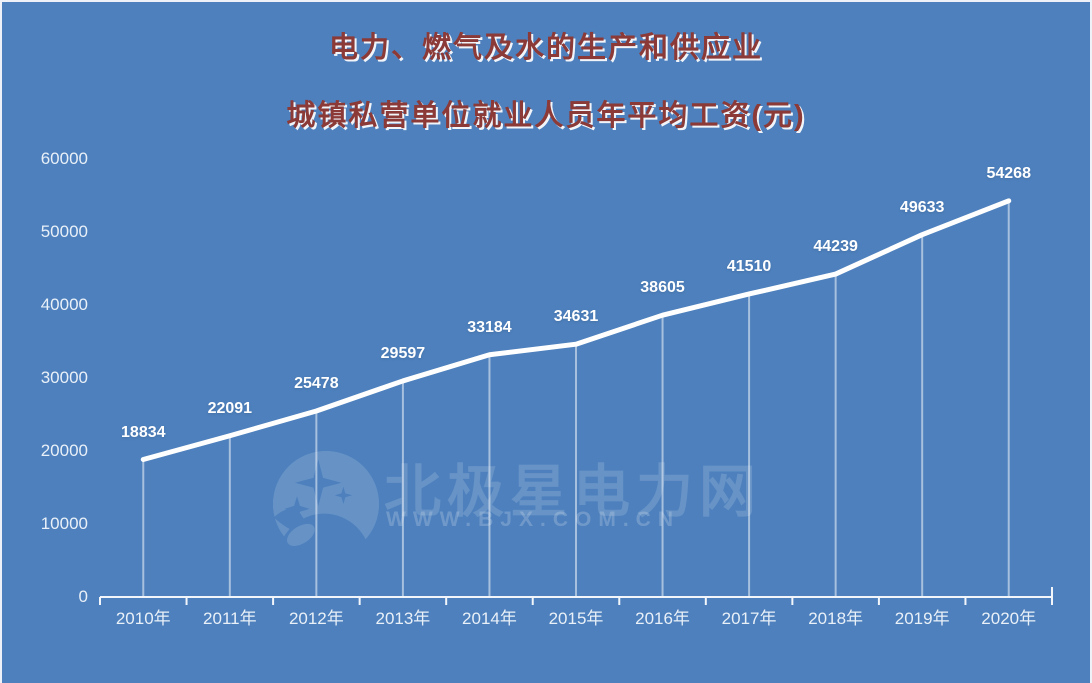 Image resolution: width=1092 pixels, height=683 pixels. What do you see at coordinates (64, 304) in the screenshot?
I see `y-axis-tick-label: 40000` at bounding box center [64, 304].